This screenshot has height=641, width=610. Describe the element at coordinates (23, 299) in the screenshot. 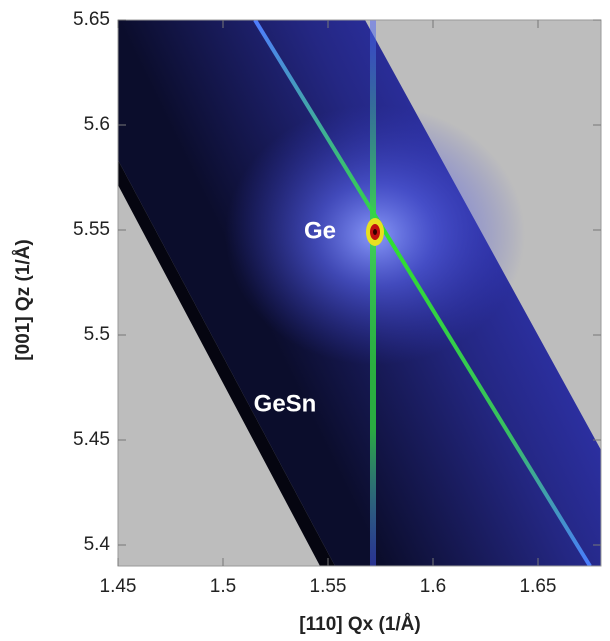

I see `y-axis-label: [001] Qz (1/Å)` at that location.